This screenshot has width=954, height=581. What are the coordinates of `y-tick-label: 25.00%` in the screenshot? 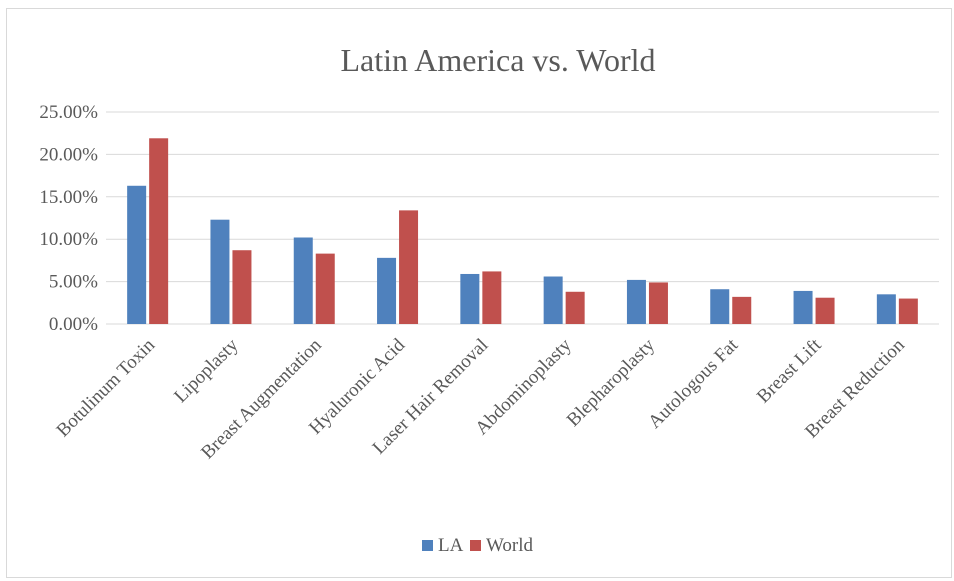 It's located at (68, 112).